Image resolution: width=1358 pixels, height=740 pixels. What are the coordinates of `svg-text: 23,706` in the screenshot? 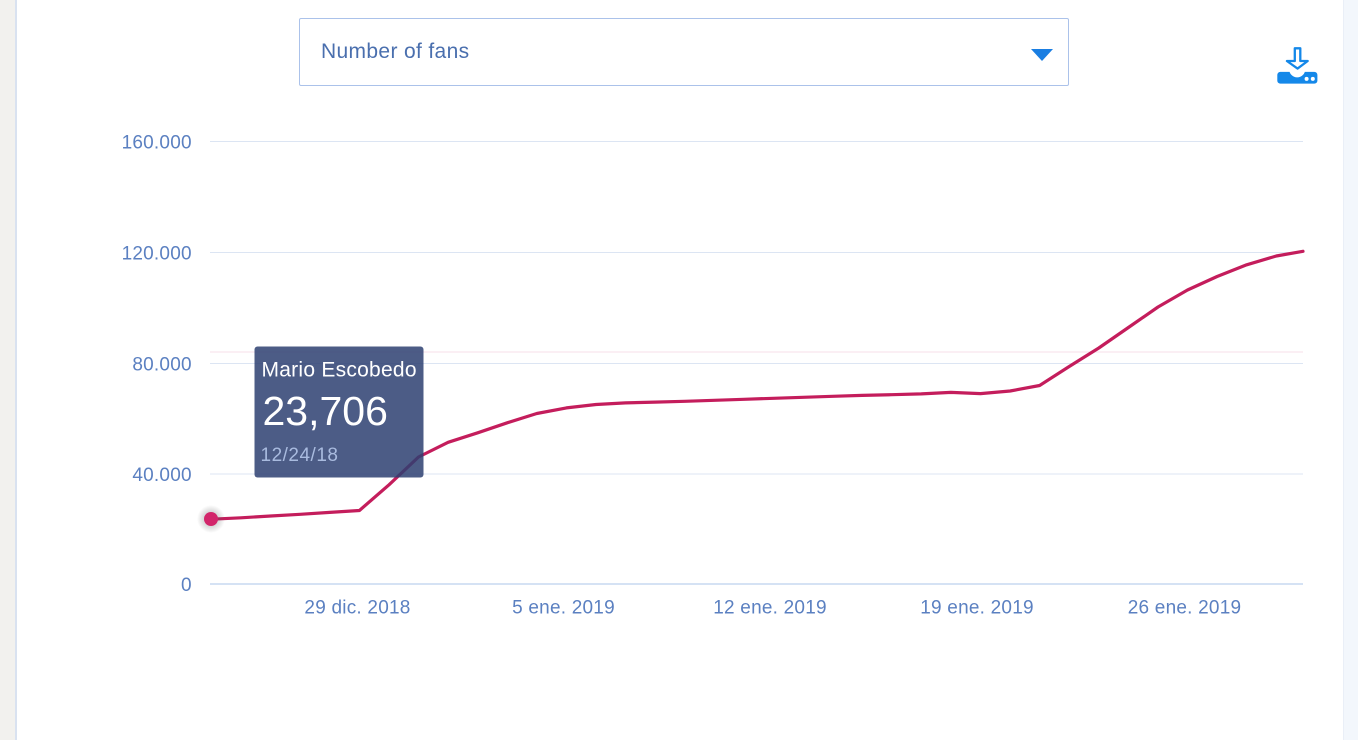 It's located at (325, 411).